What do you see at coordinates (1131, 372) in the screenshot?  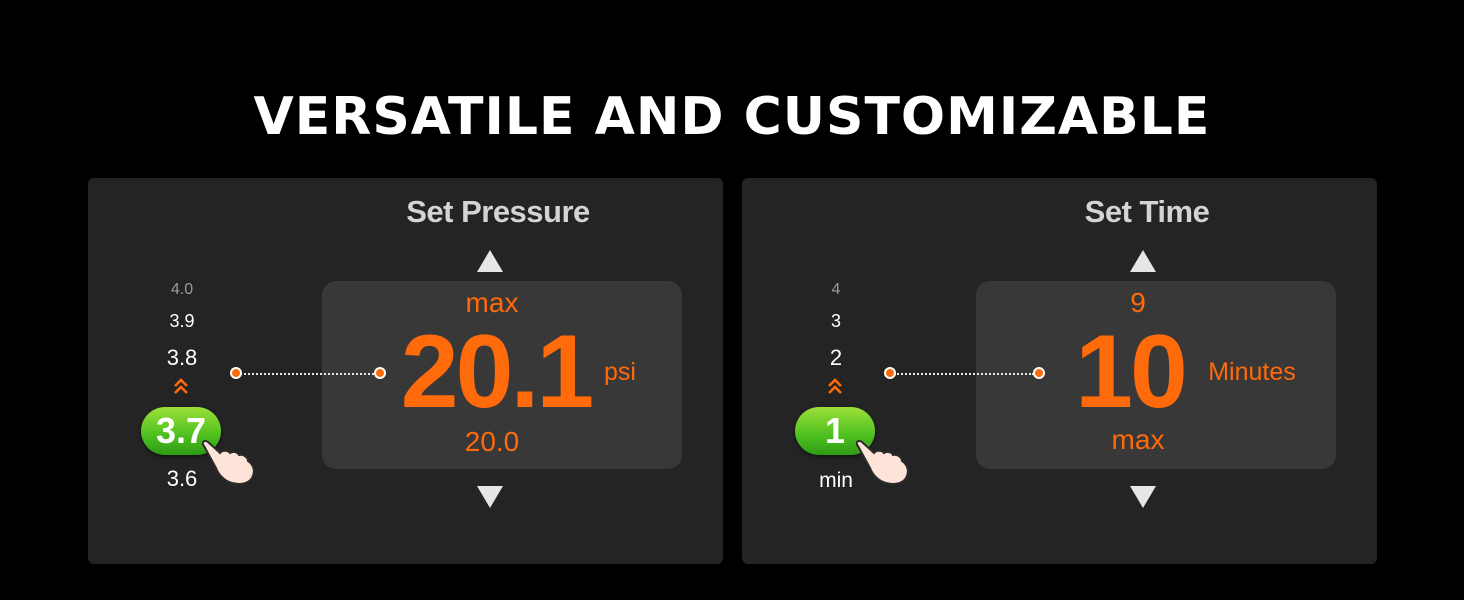 I see `time-value: 10` at bounding box center [1131, 372].